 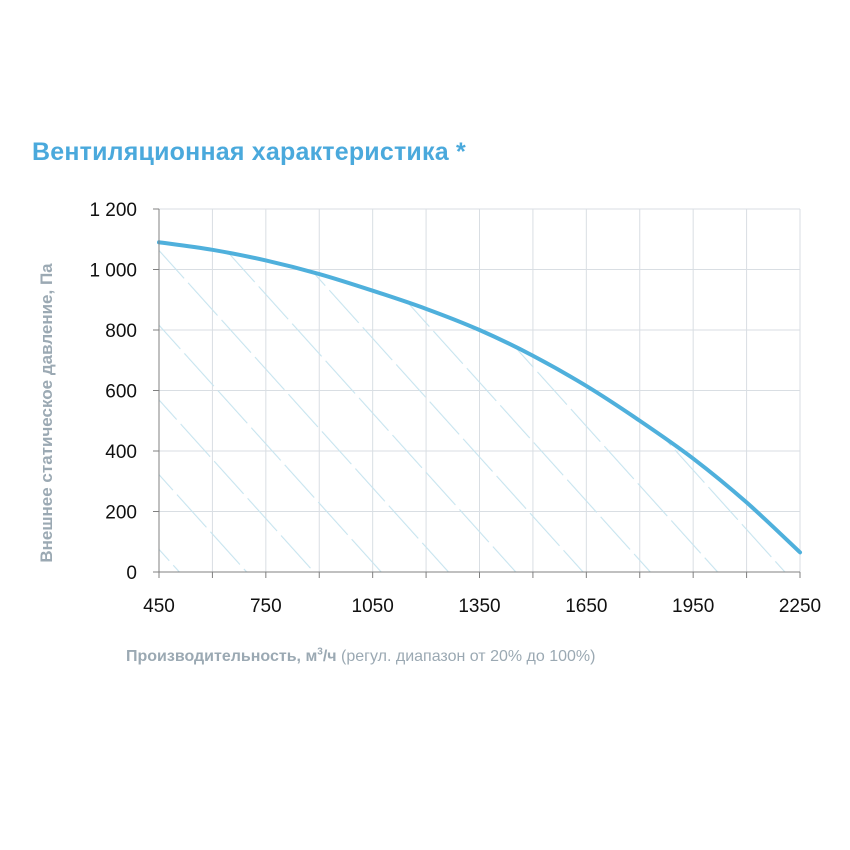 What do you see at coordinates (121, 331) in the screenshot?
I see `y-tick-label: 800` at bounding box center [121, 331].